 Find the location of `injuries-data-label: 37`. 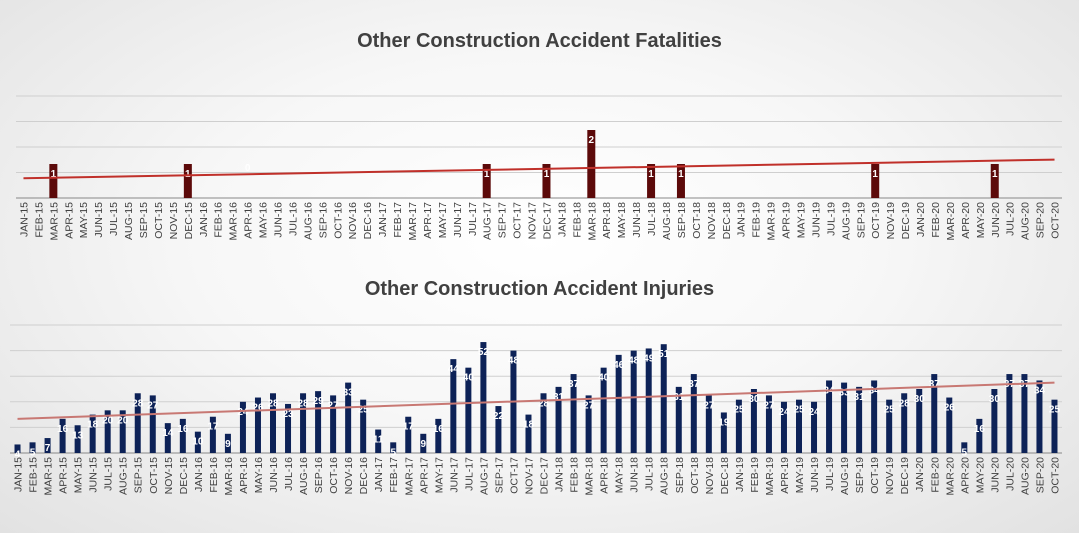

injuries-data-label: 37 is located at coordinates (694, 384).